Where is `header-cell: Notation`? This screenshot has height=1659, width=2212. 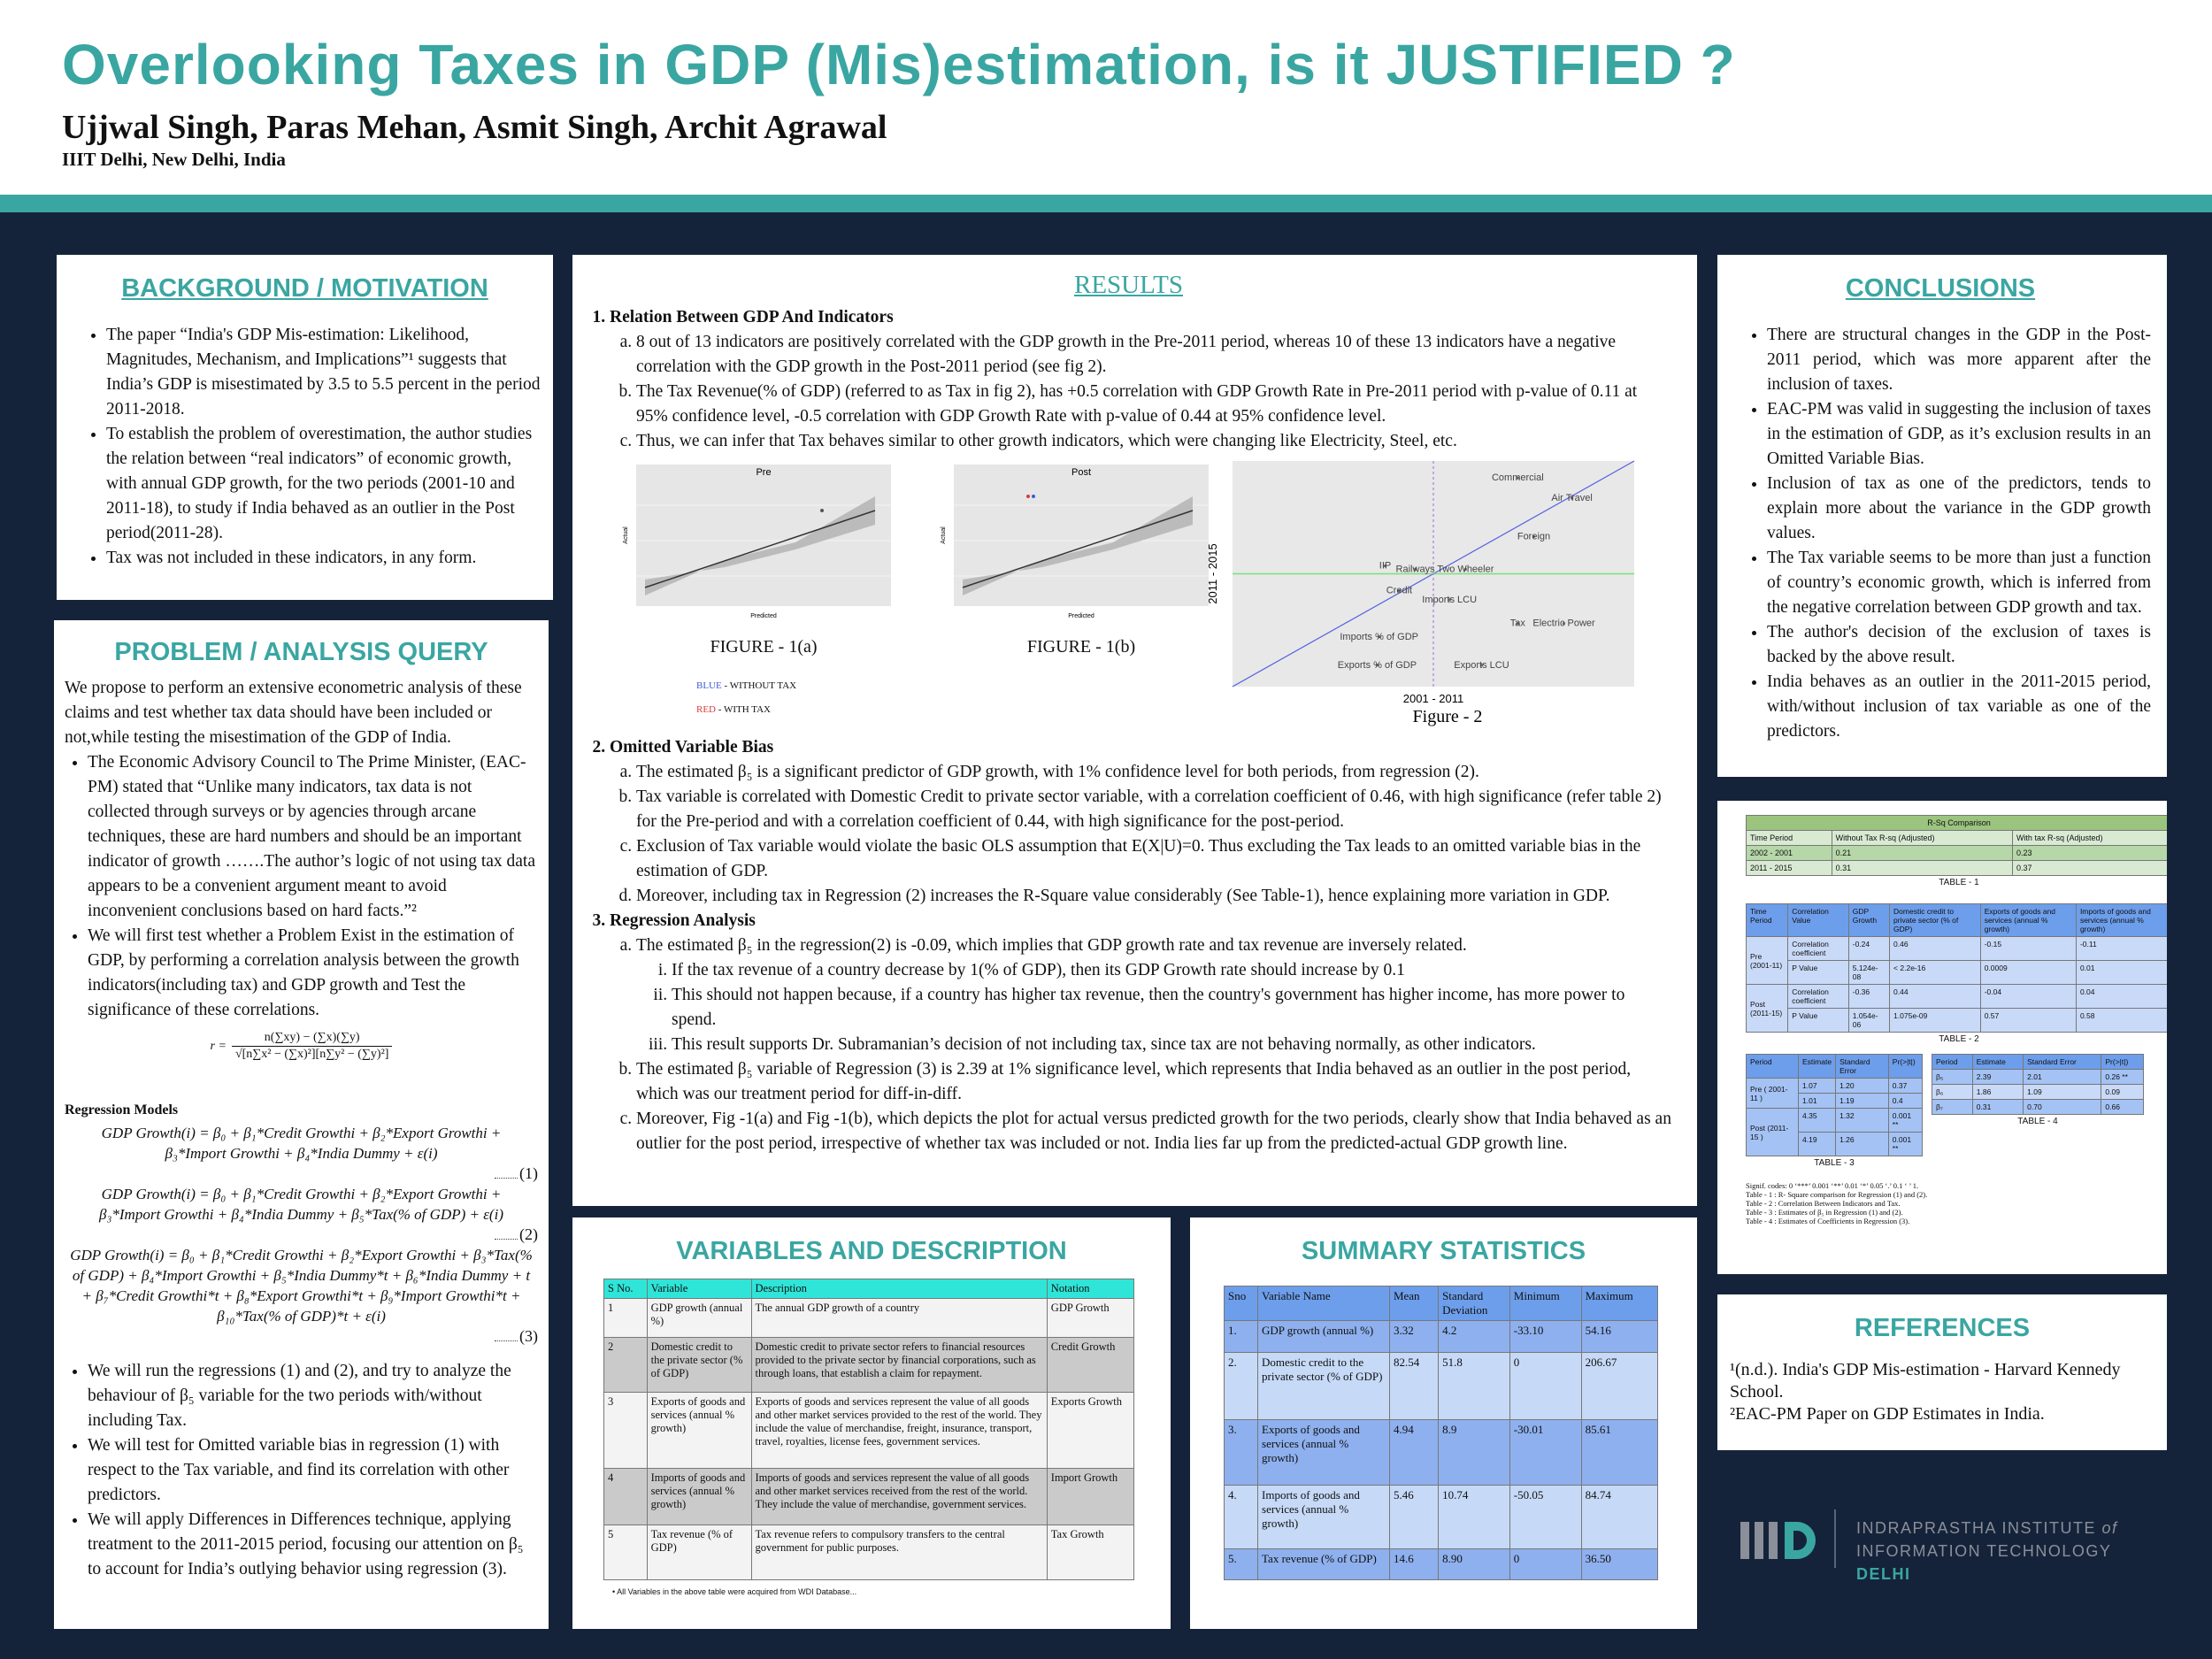
header-cell: Notation is located at coordinates (1090, 1289).